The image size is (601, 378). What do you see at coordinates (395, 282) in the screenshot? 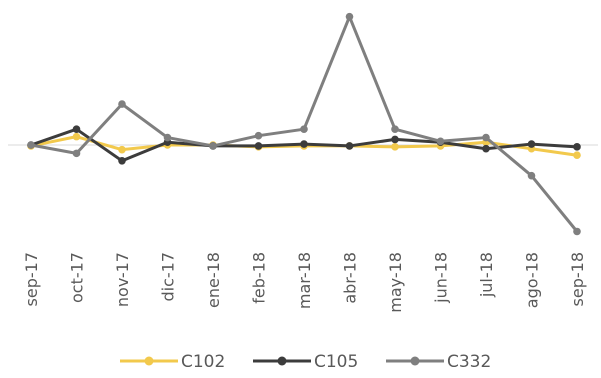
I see `x-tick-label: may-18` at bounding box center [395, 282].